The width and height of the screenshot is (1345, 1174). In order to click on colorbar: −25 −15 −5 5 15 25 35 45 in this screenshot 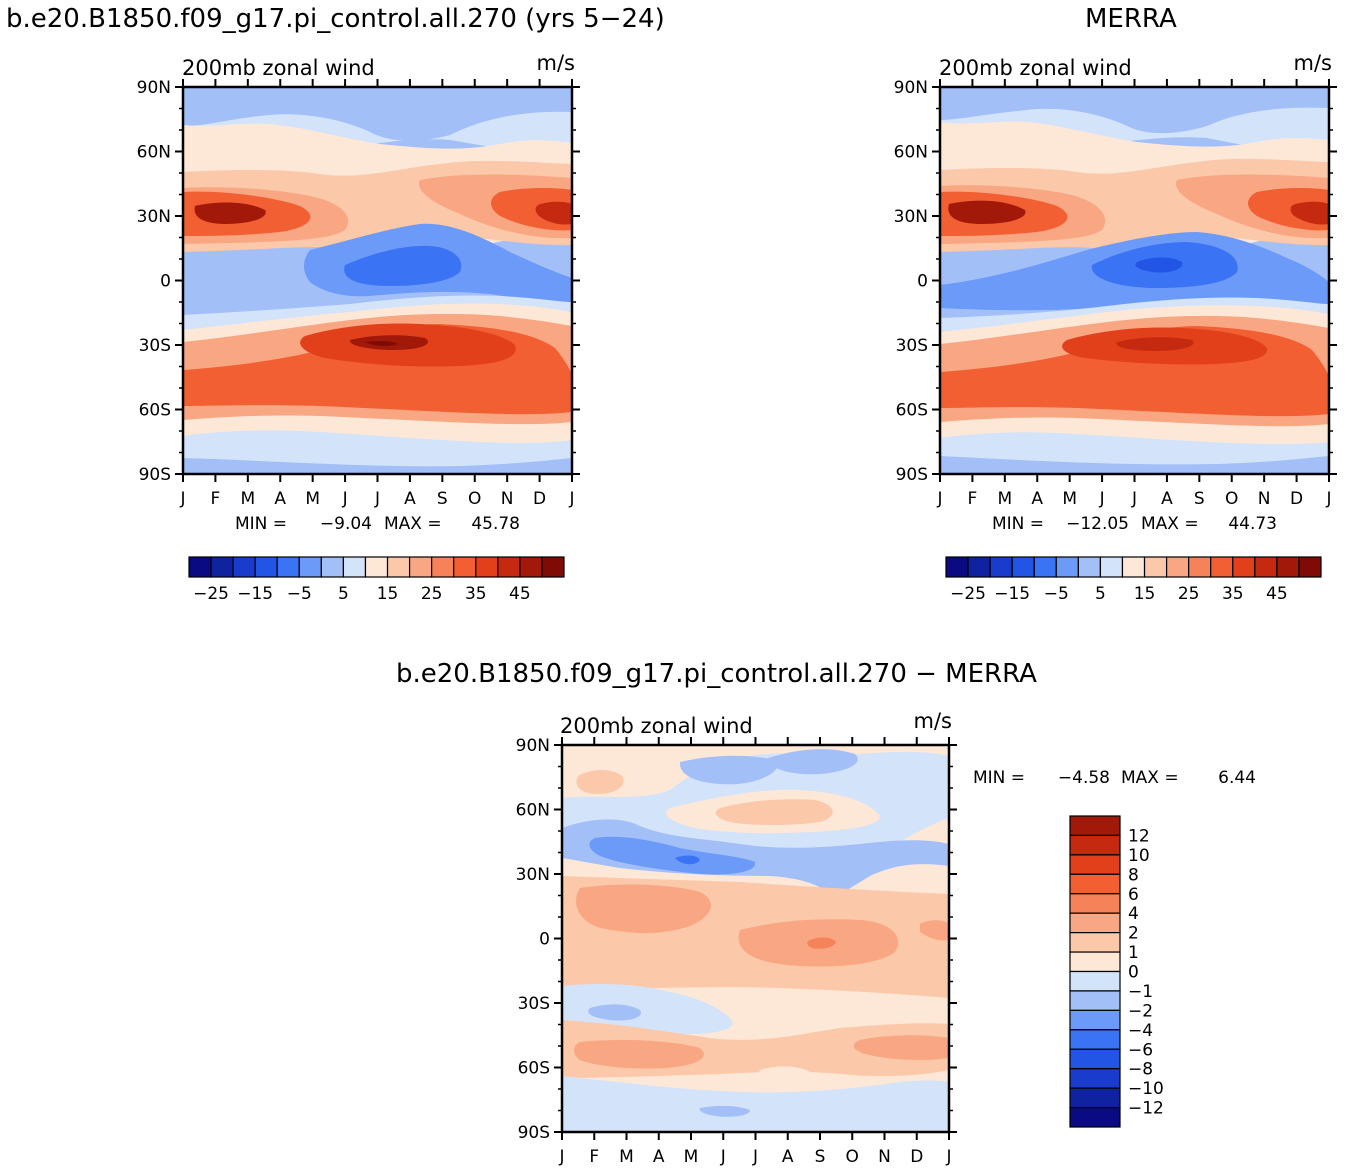, I will do `click(1133, 580)`.